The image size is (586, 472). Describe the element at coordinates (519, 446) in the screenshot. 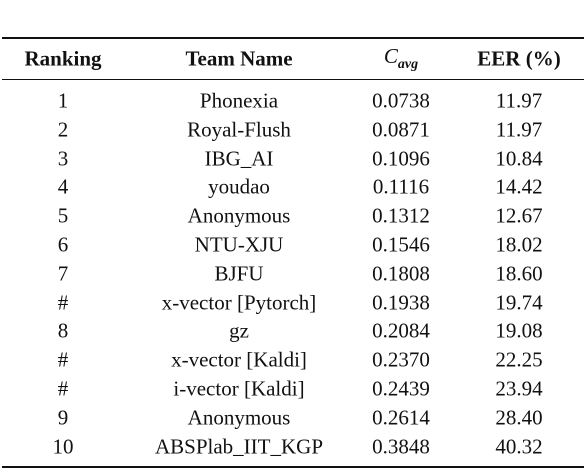

I see `table-cell: 40.32` at that location.